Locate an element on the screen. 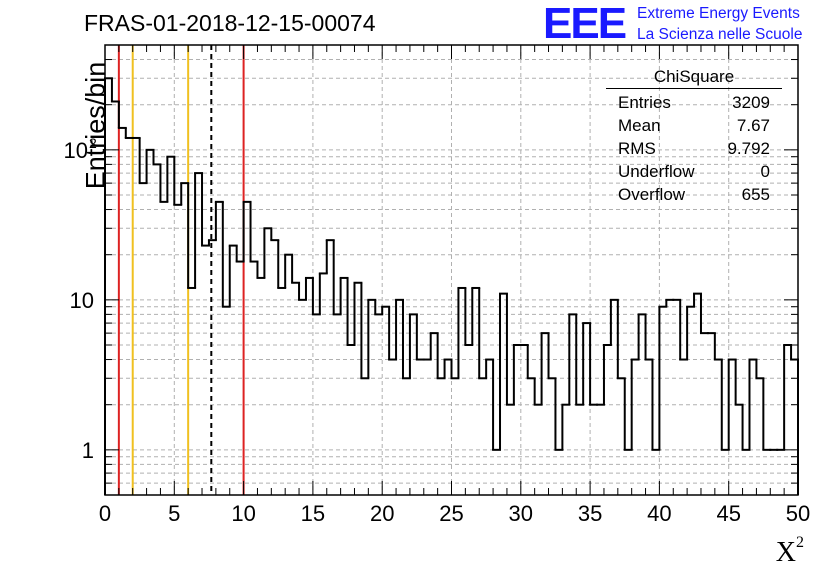 Image resolution: width=836 pixels, height=572 pixels. x-tick-label: 50 is located at coordinates (798, 513).